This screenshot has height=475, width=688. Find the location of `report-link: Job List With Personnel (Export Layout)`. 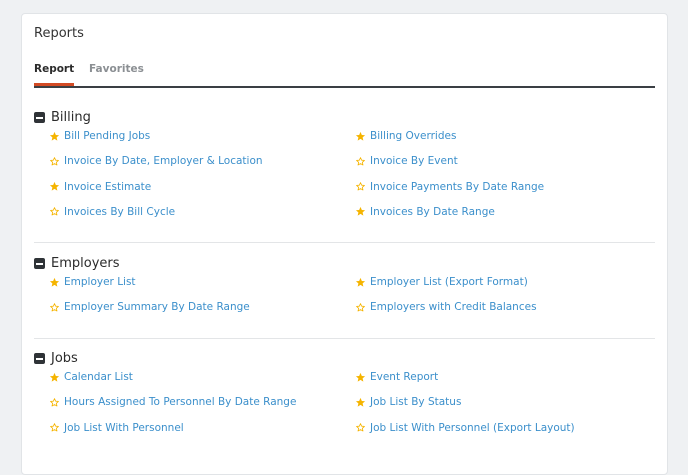

report-link: Job List With Personnel (Export Layout) is located at coordinates (465, 428).